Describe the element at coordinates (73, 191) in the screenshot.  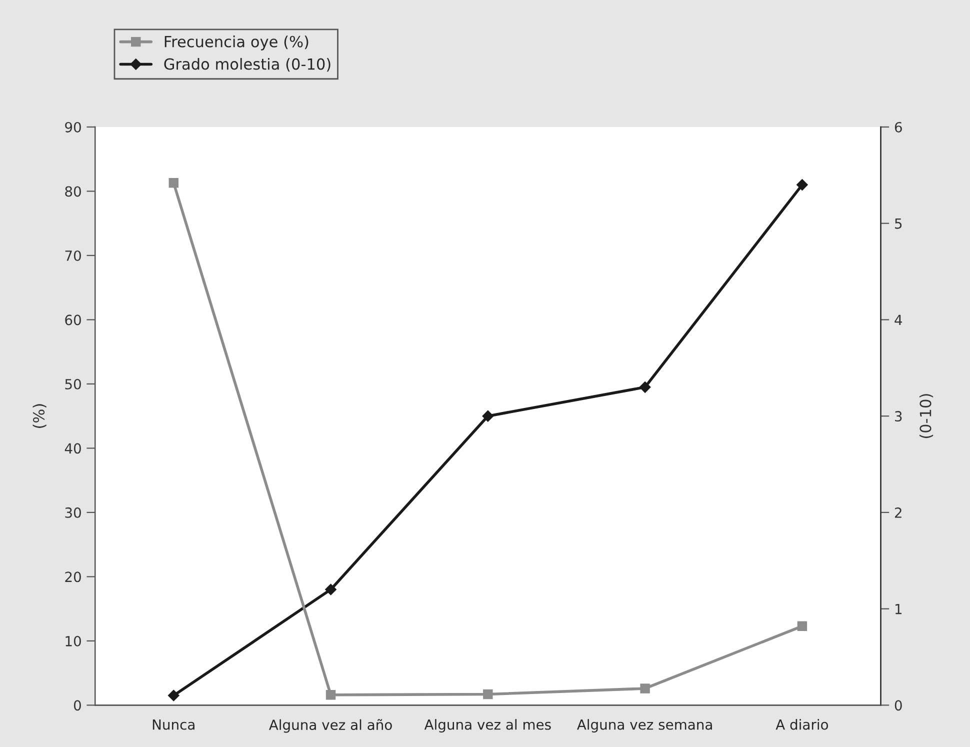
I see `y-tick-label: 80` at that location.